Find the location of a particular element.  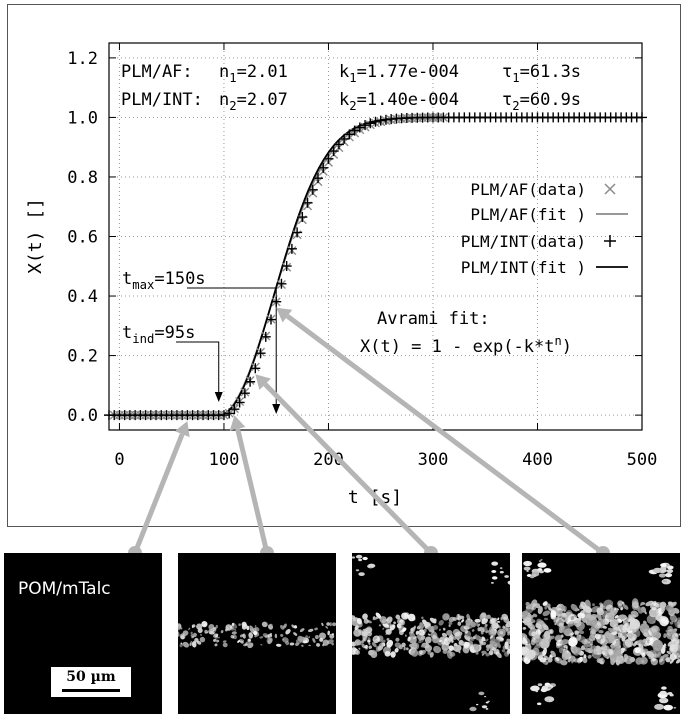

connector-arrowhead is located at coordinates (284, 315).